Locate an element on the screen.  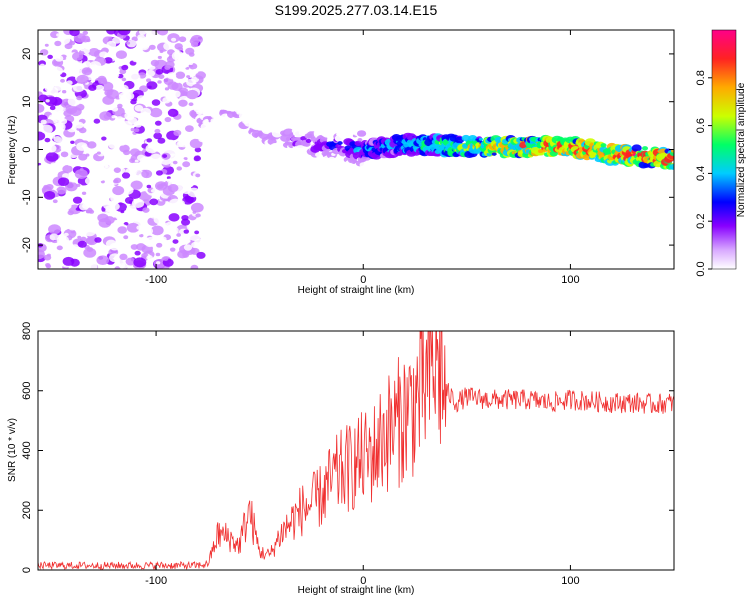
colorbar-gradient is located at coordinates (724, 149).